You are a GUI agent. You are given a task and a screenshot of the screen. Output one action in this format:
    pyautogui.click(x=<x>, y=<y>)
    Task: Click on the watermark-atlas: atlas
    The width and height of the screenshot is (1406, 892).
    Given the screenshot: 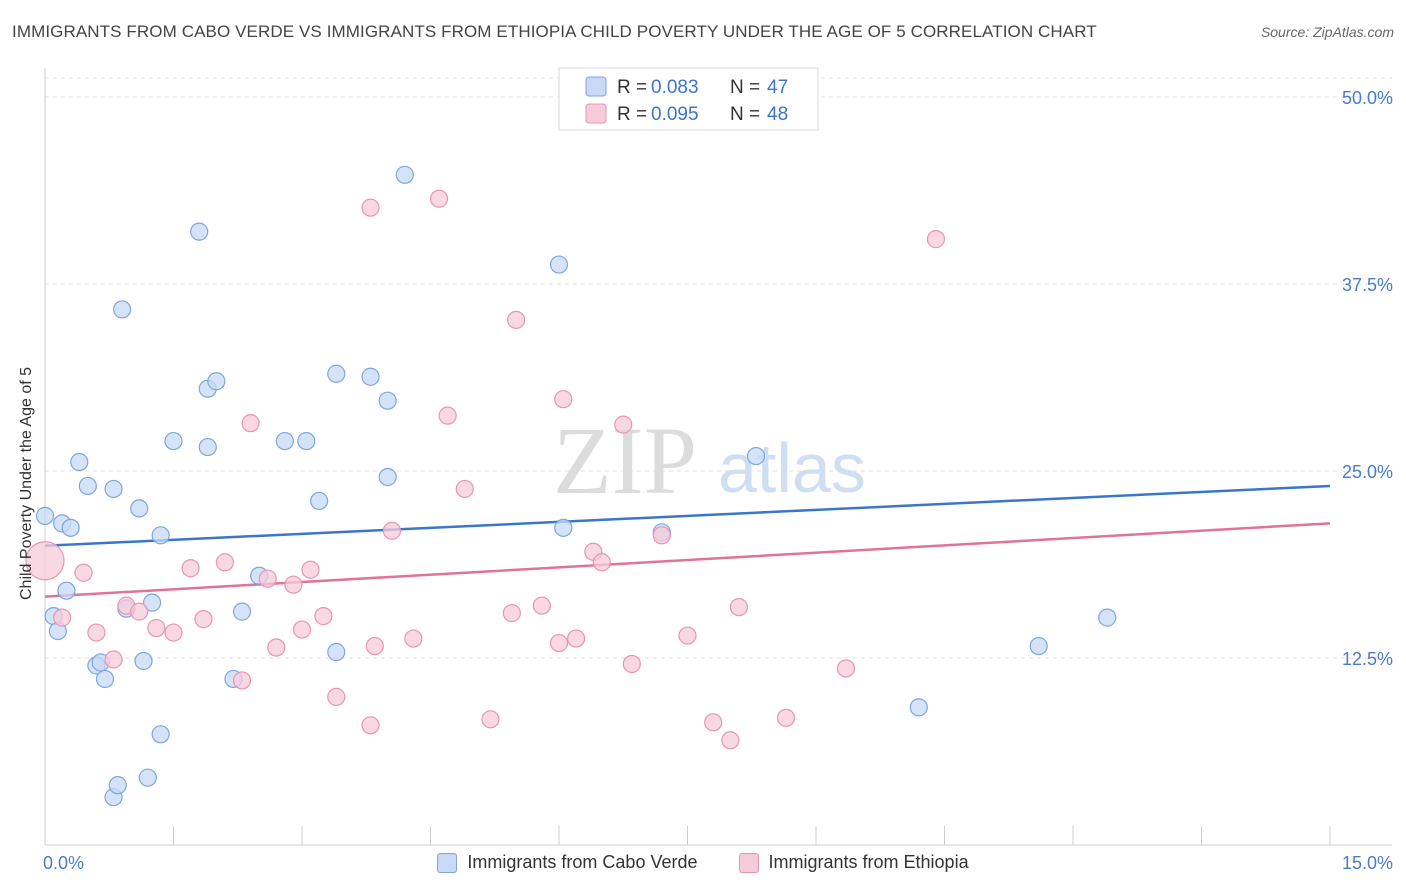 What is the action you would take?
    pyautogui.click(x=792, y=468)
    